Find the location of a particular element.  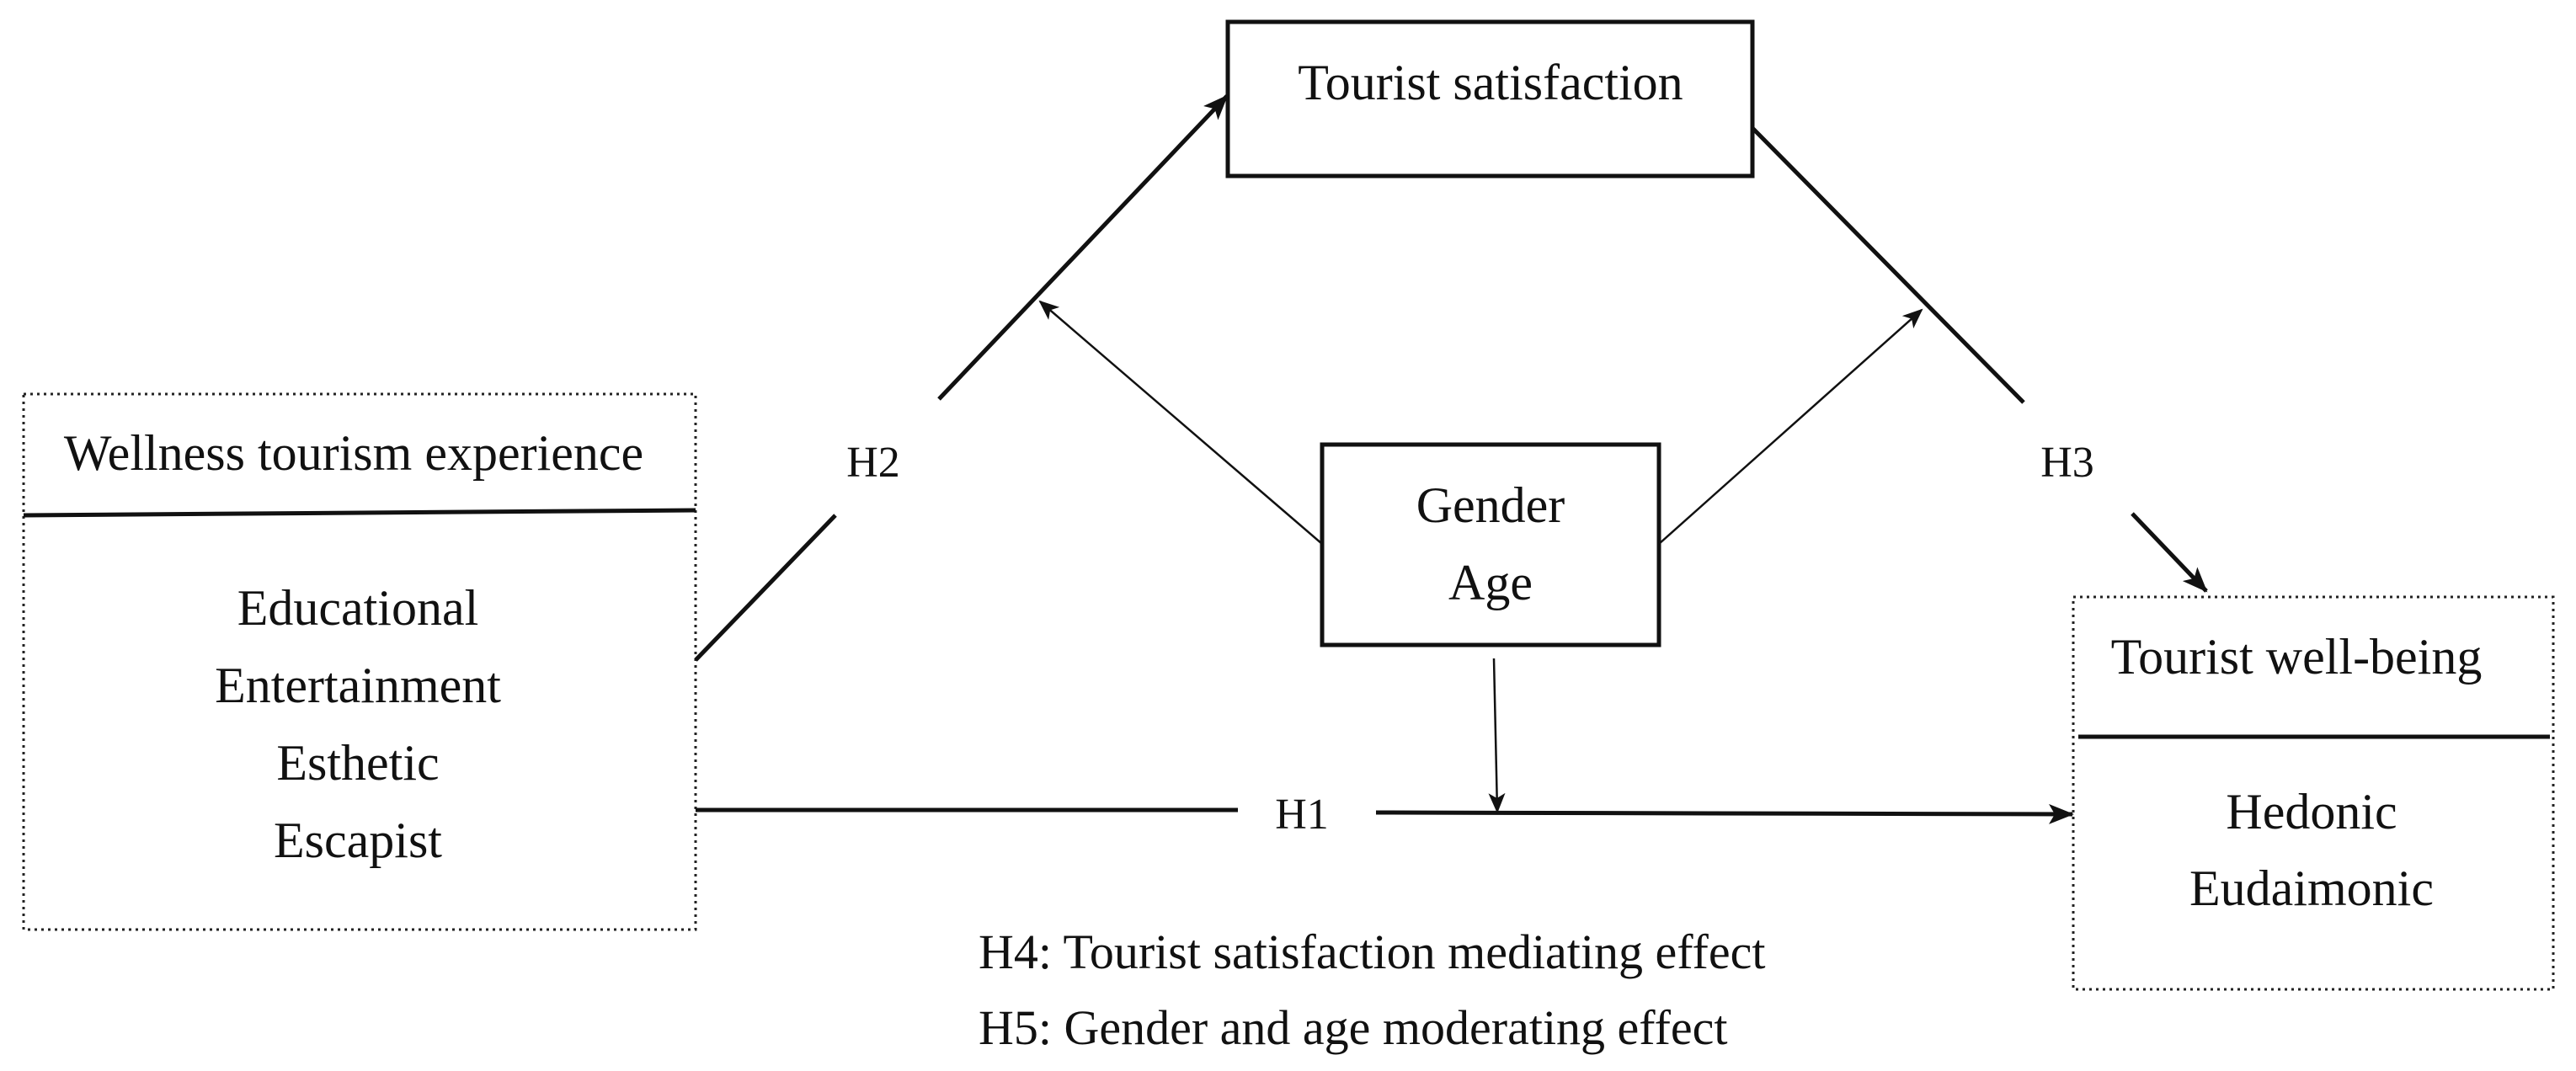

wellbeing-item-eudaimonic: Eudaimonic is located at coordinates (2311, 888).